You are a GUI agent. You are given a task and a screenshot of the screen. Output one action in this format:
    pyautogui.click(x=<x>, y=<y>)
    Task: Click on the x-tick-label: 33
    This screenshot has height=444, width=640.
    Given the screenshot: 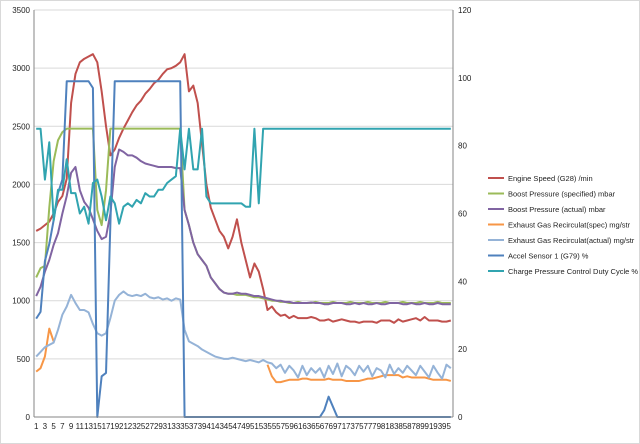 What is the action you would take?
    pyautogui.click(x=175, y=426)
    